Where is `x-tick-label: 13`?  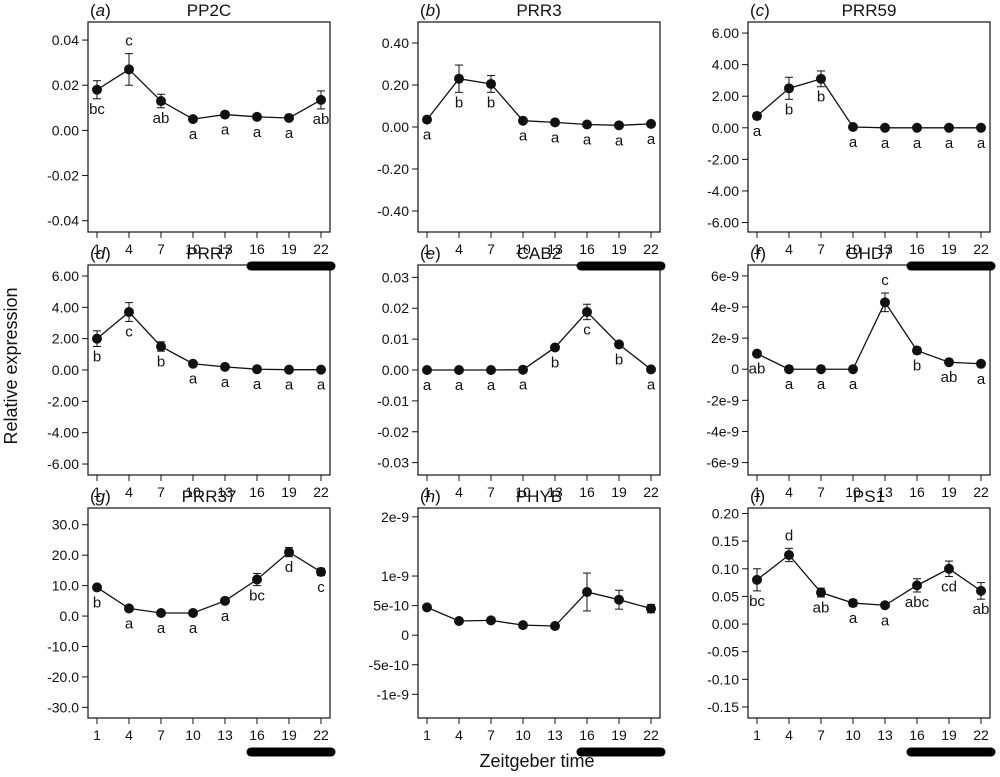 x-tick-label: 13 is located at coordinates (225, 492).